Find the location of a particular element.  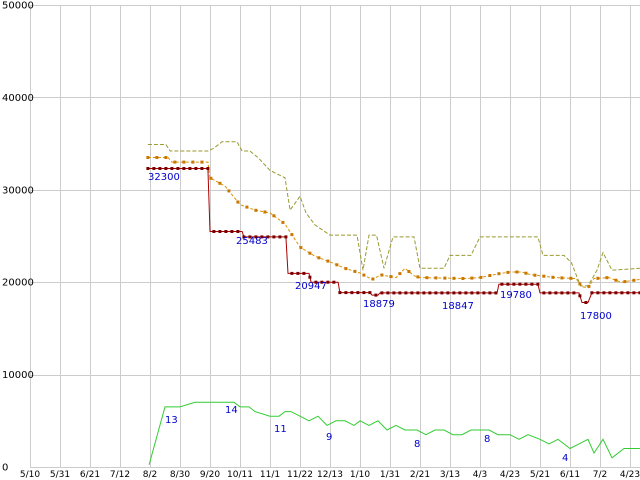

annotation-label: 20947 is located at coordinates (311, 286).